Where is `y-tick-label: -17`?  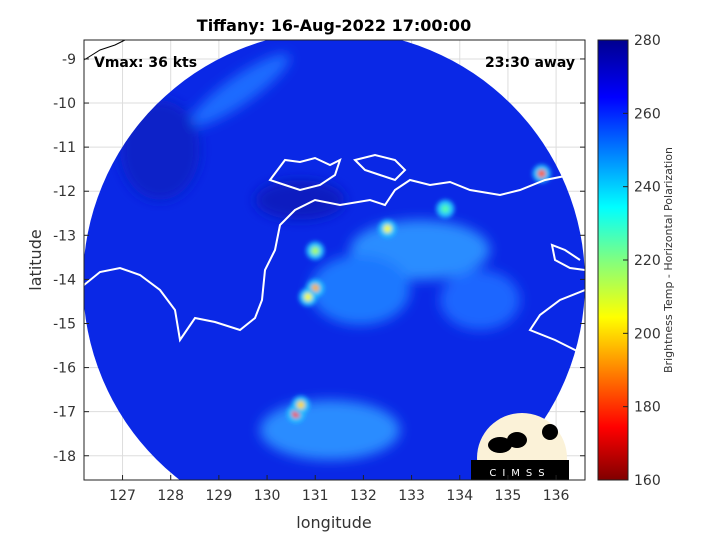 y-tick-label: -17 is located at coordinates (64, 413).